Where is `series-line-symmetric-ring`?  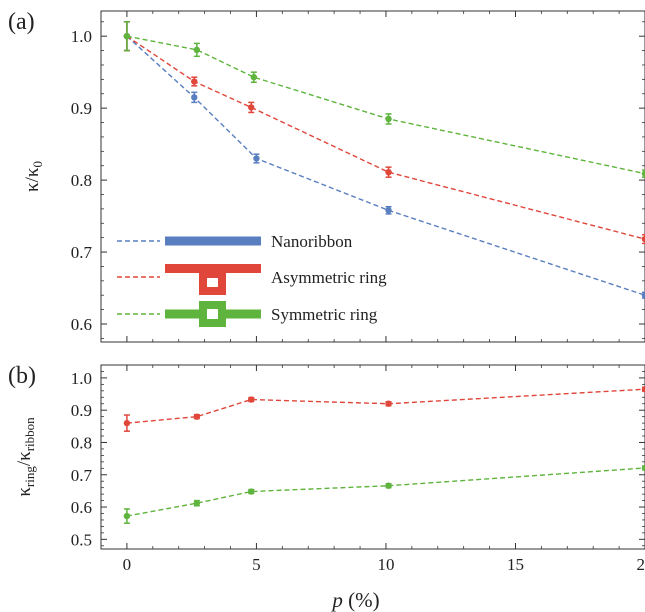
series-line-symmetric-ring is located at coordinates (385, 492).